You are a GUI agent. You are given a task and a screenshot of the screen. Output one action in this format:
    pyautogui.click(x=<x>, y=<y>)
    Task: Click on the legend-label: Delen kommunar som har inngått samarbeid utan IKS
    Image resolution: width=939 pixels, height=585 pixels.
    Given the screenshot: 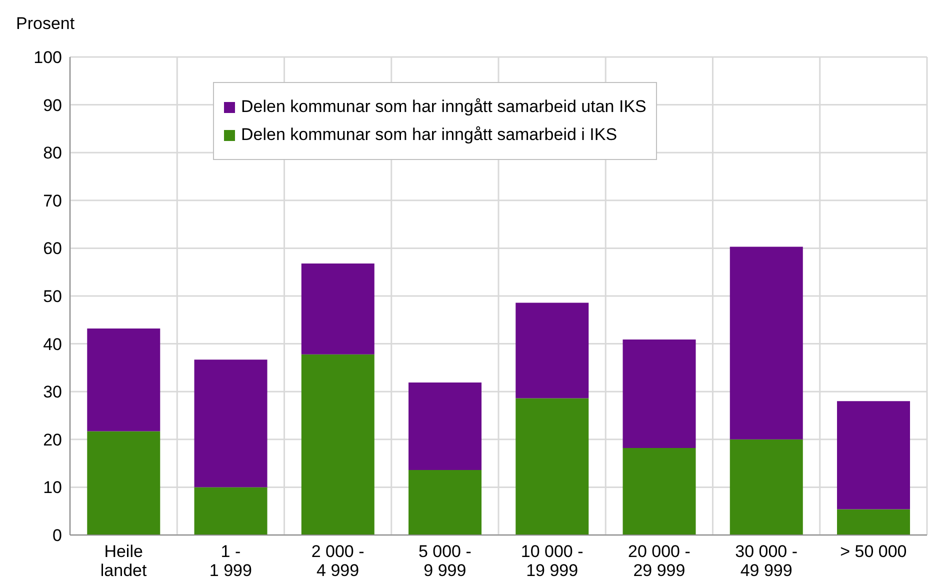 What is the action you would take?
    pyautogui.click(x=443, y=107)
    